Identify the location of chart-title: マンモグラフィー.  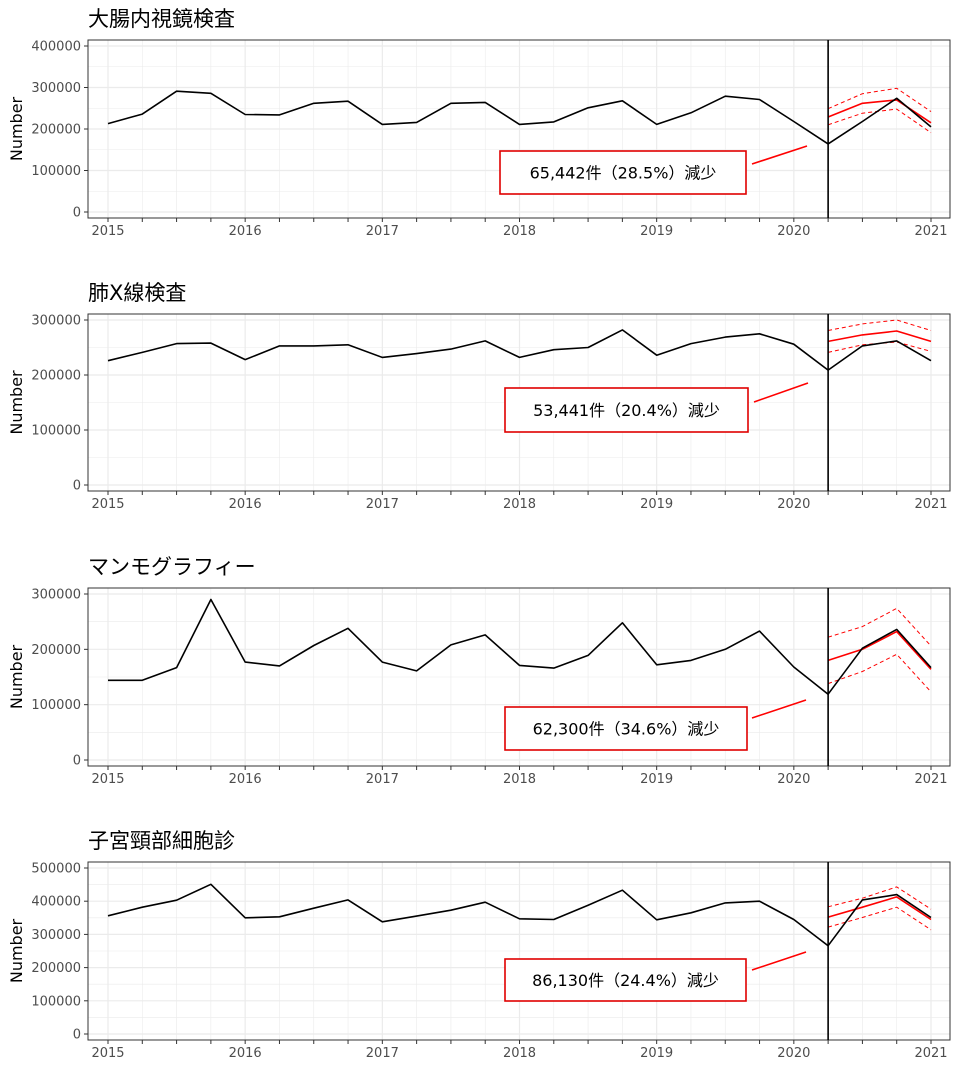
(172, 567).